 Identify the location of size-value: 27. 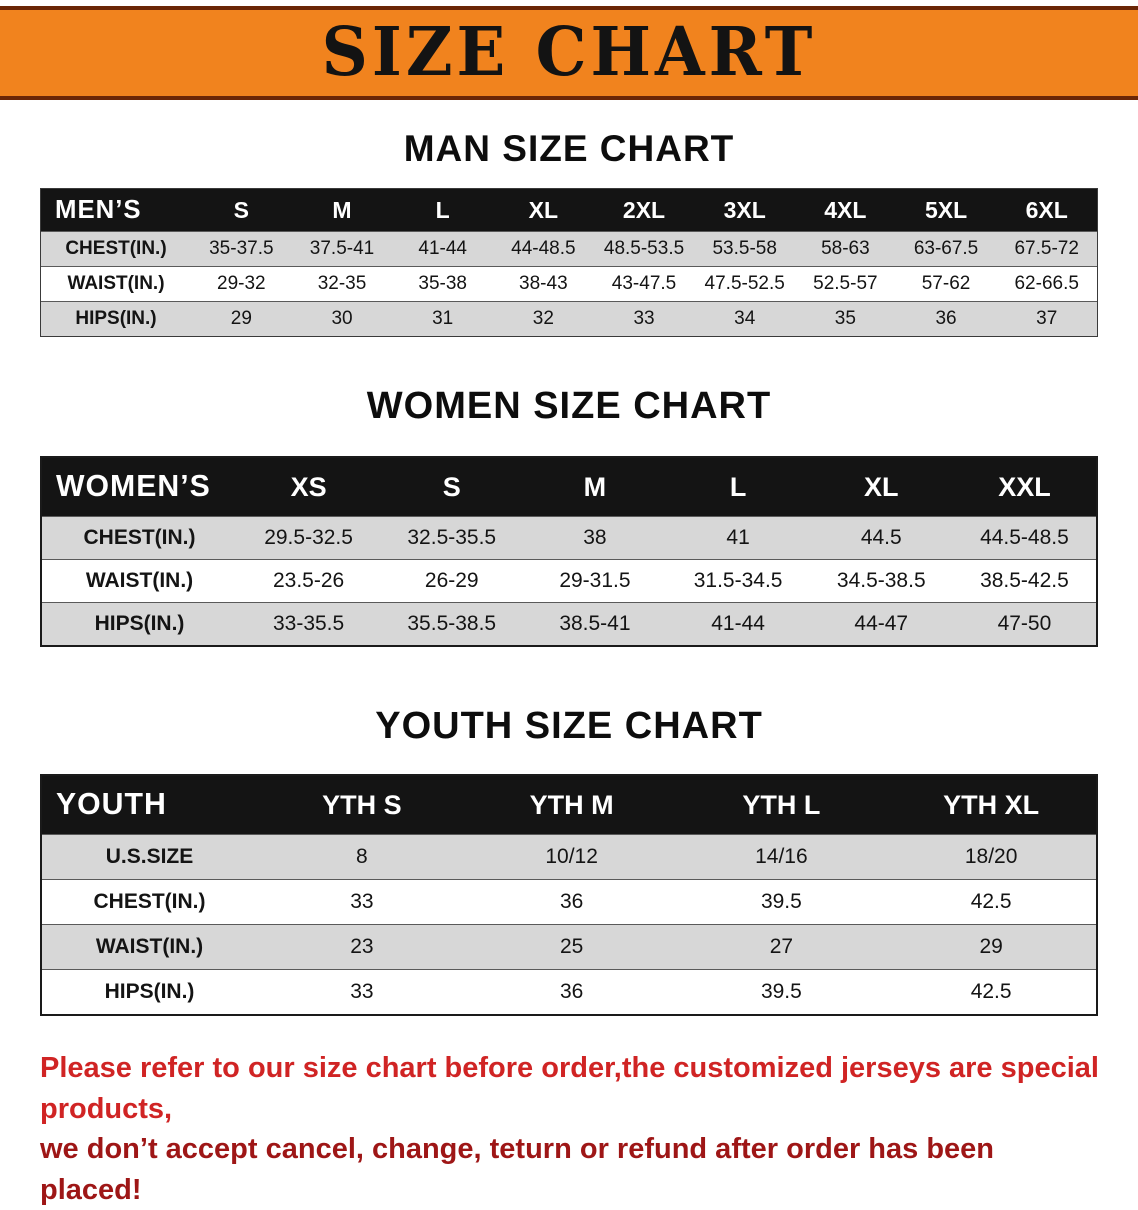
(781, 946).